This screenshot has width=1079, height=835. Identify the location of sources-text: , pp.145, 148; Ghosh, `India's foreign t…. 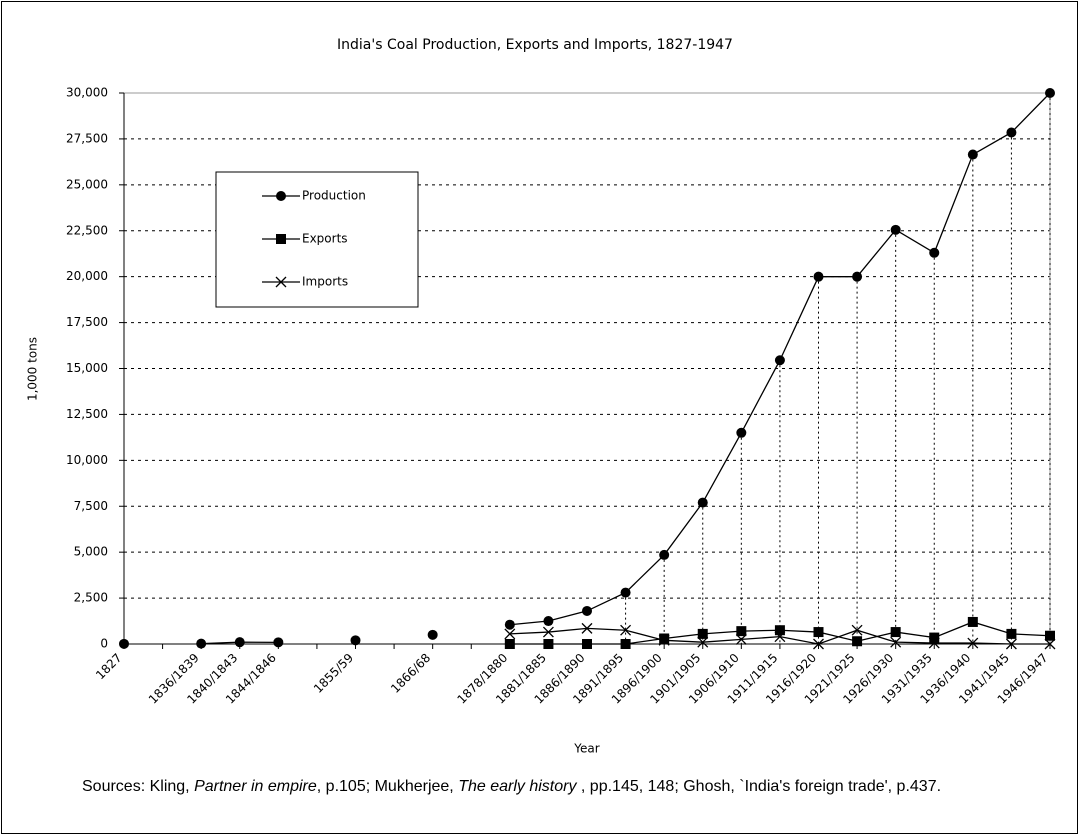
(759, 786).